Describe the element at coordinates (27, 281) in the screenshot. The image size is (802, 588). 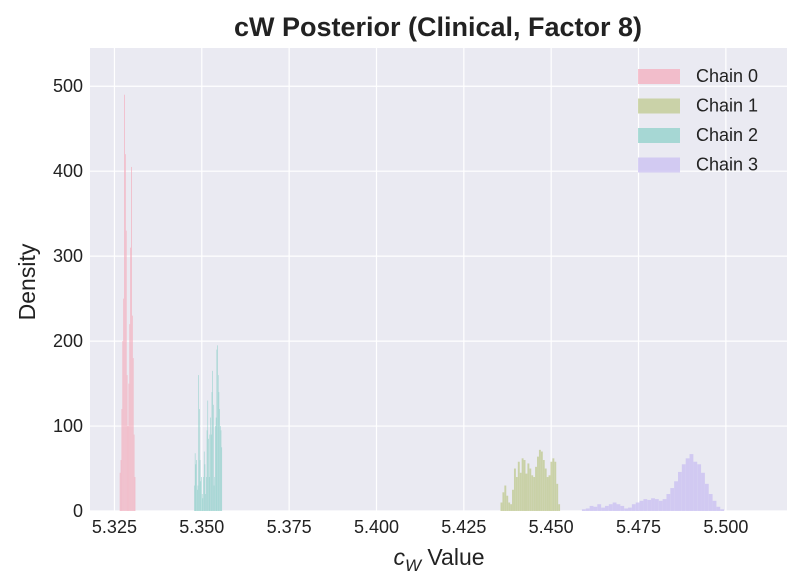
I see `y-axis-label: Density` at that location.